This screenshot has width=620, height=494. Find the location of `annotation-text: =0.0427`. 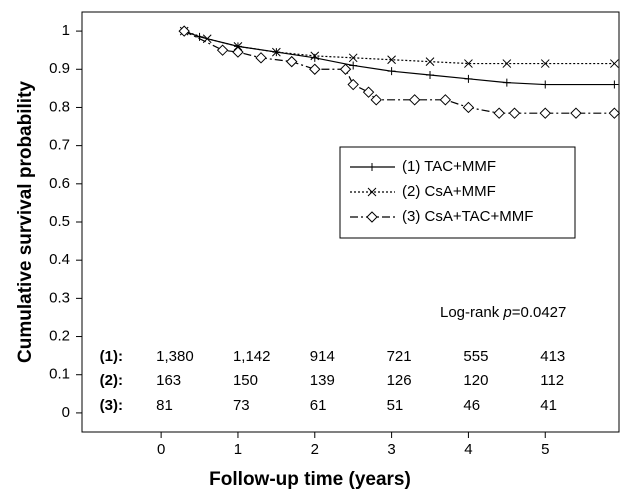

annotation-text: =0.0427 is located at coordinates (539, 312).